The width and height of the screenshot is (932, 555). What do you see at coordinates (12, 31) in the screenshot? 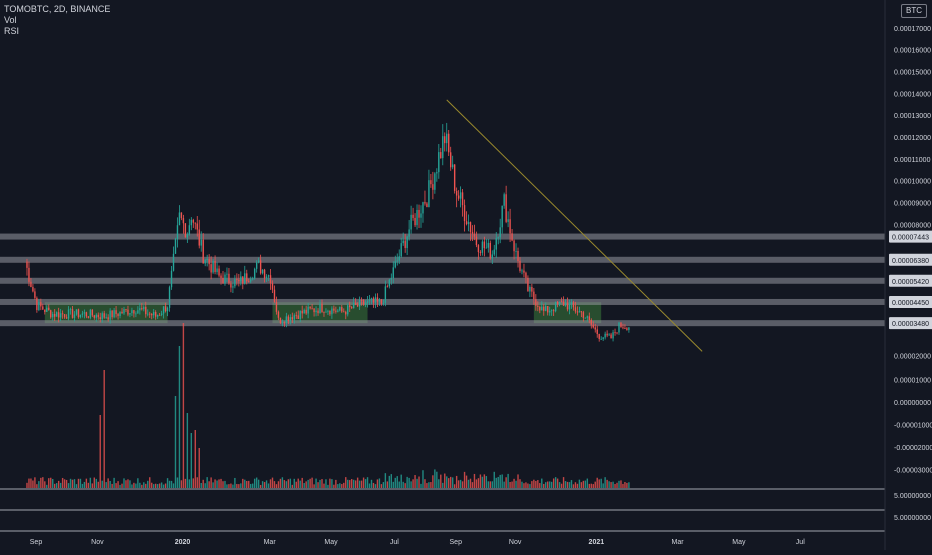
I see `indicator-rsi-label: RSI` at bounding box center [12, 31].